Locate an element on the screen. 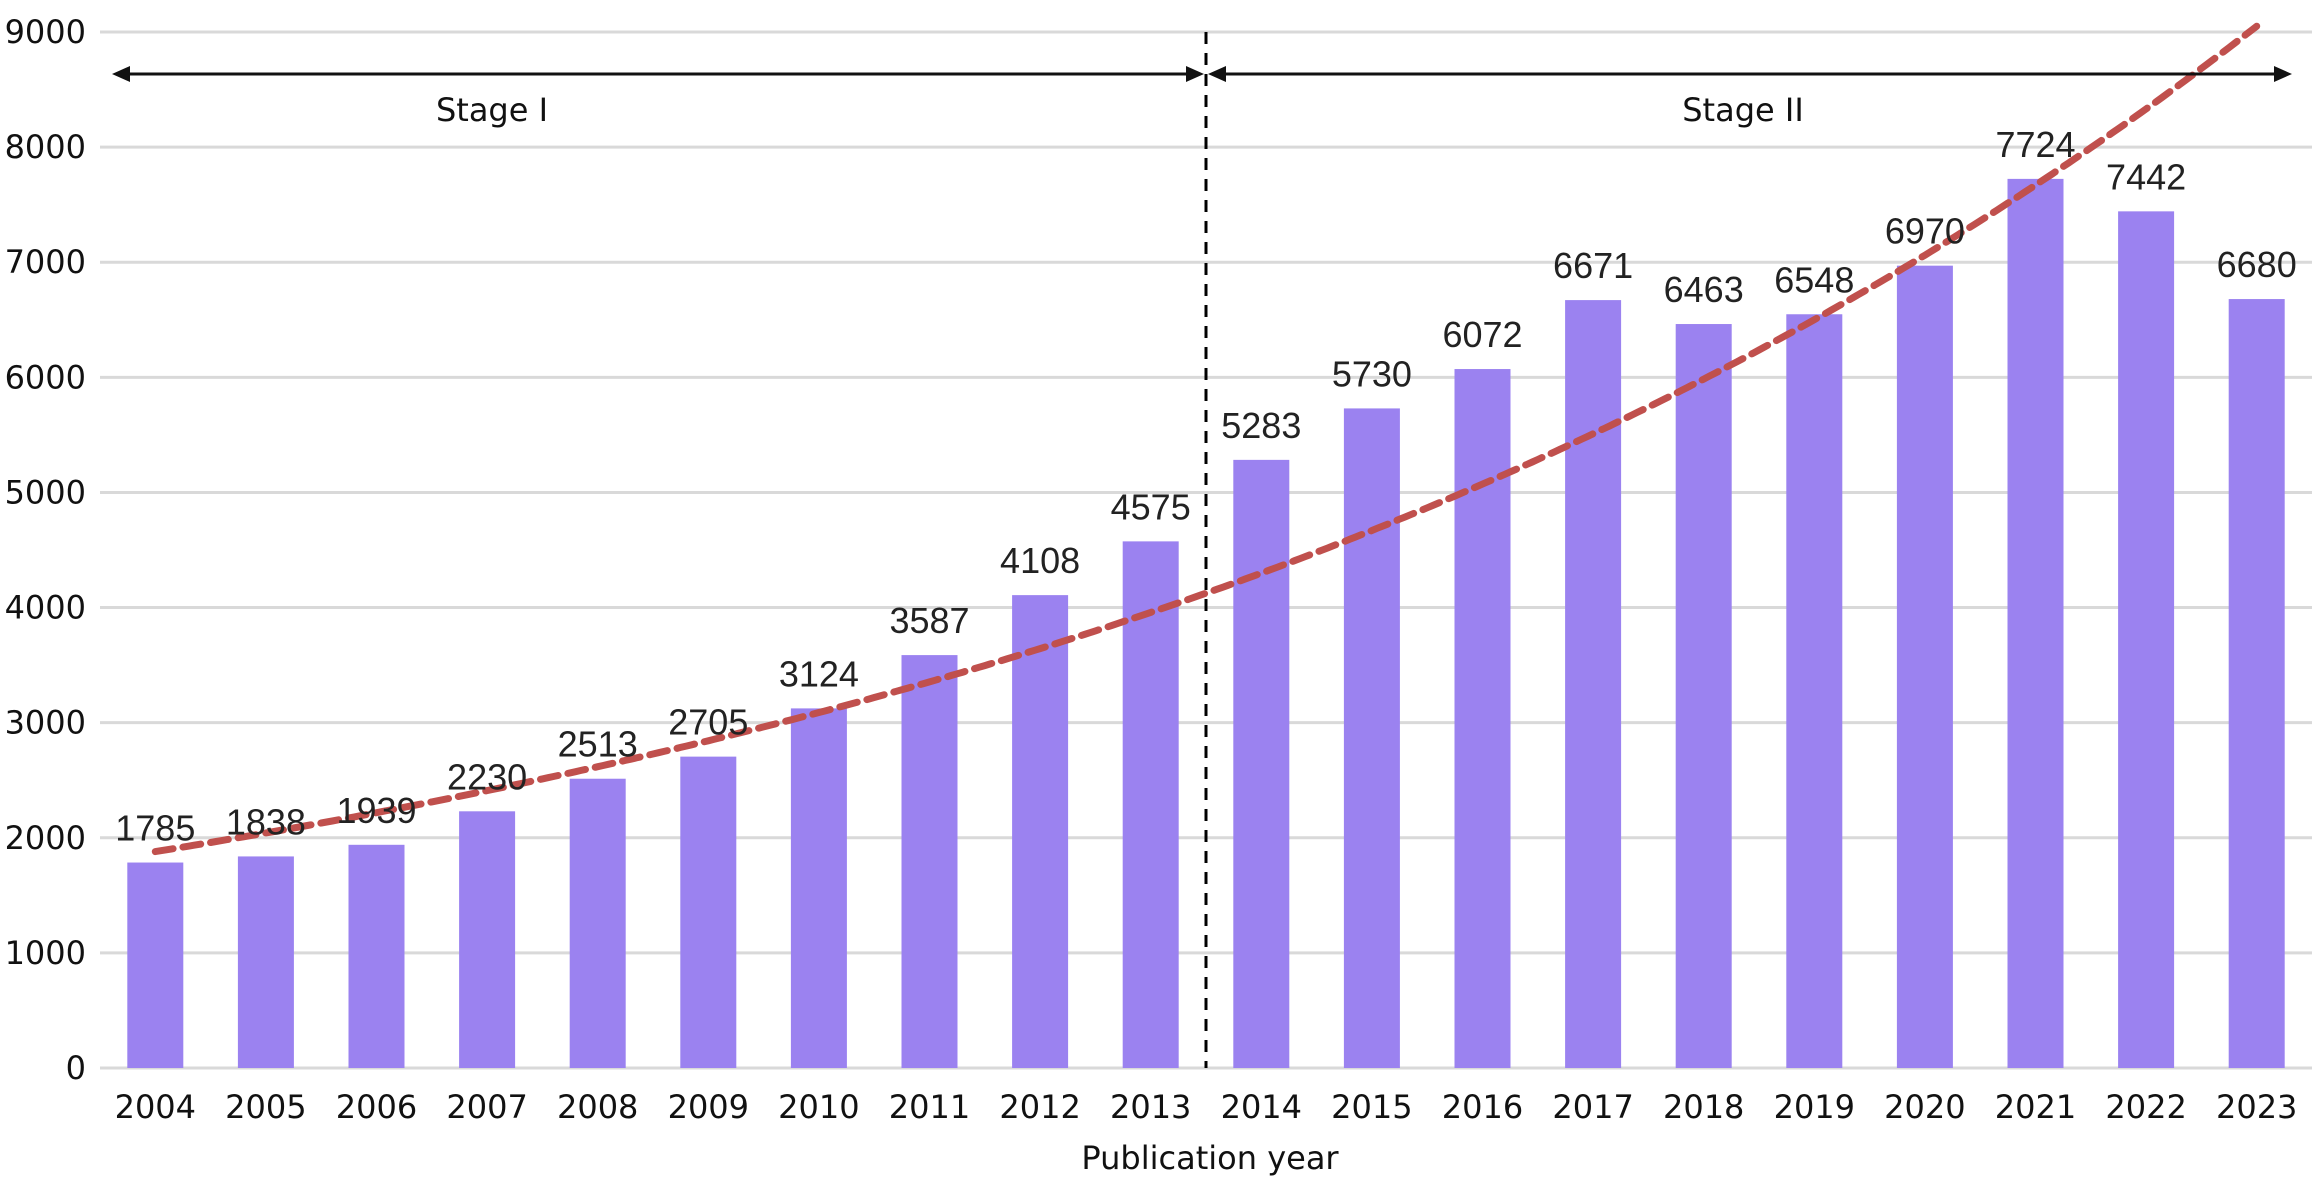 The image size is (2315, 1186). y-tick-label: 2000 is located at coordinates (45, 838).